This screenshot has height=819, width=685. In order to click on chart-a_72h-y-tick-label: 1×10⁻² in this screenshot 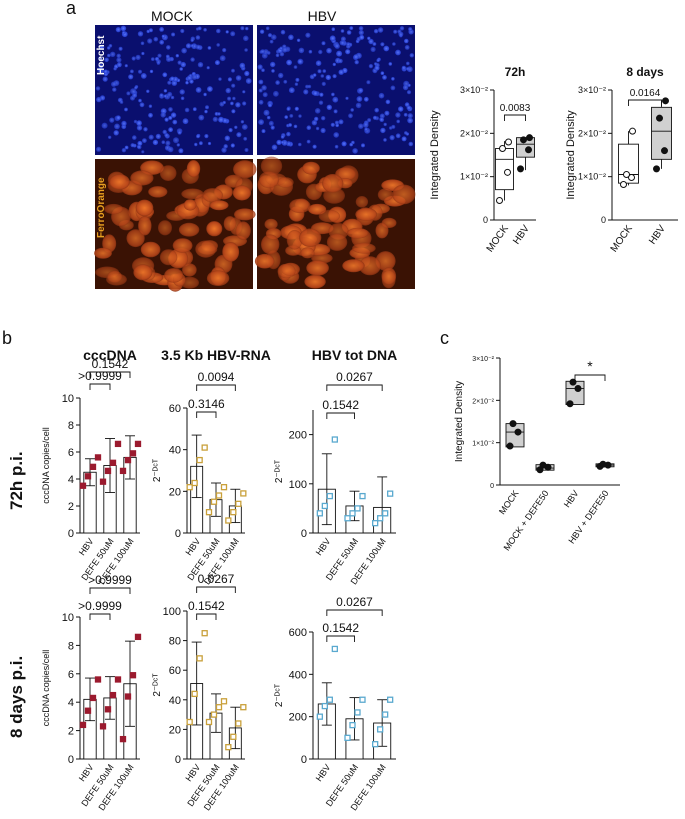, I will do `click(474, 177)`.